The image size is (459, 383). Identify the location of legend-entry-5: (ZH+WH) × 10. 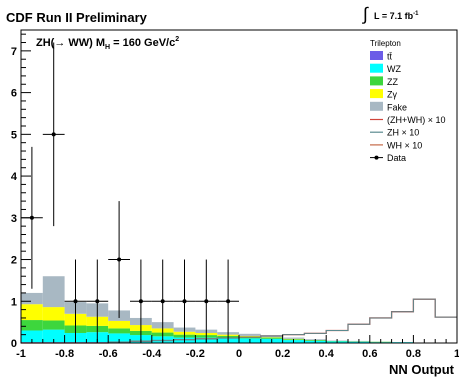
(408, 120).